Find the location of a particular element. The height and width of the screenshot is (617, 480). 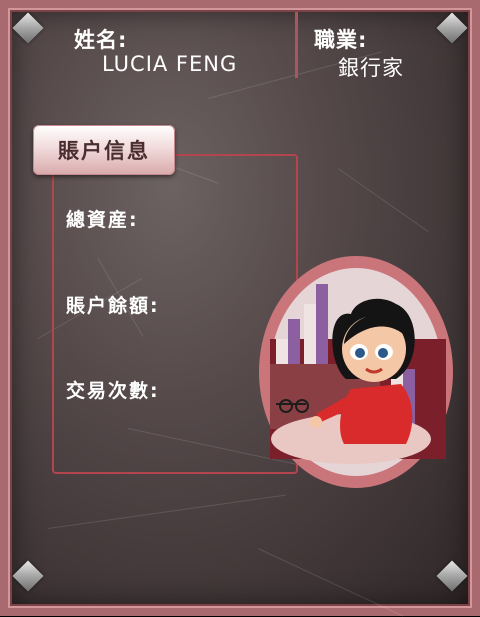

total-assets-label: 總資産: is located at coordinates (102, 220).